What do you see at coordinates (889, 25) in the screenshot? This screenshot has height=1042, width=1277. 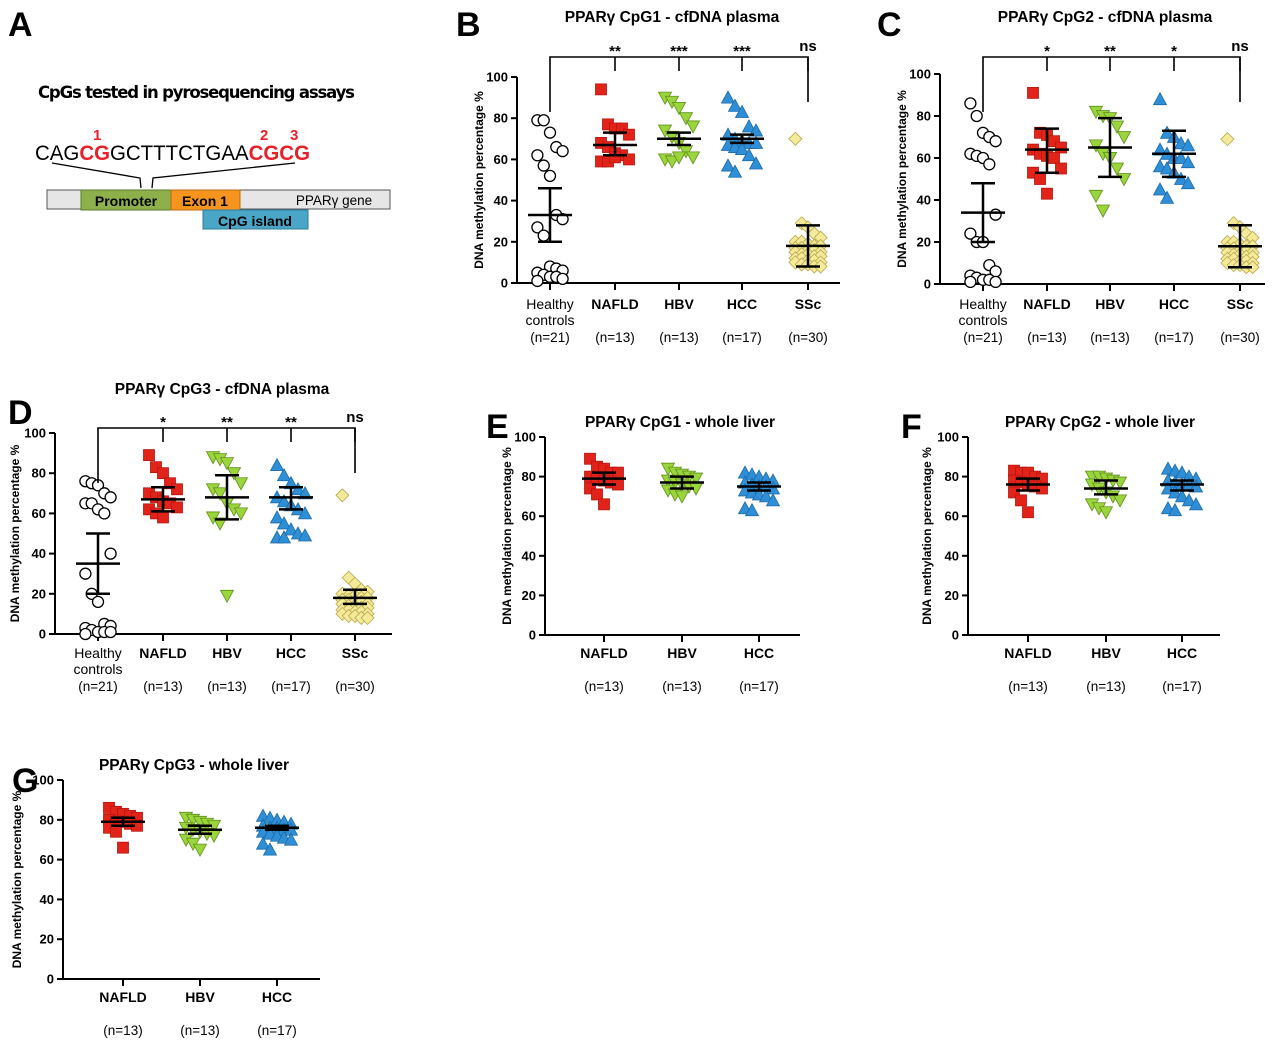 I see `panel-letter: C` at bounding box center [889, 25].